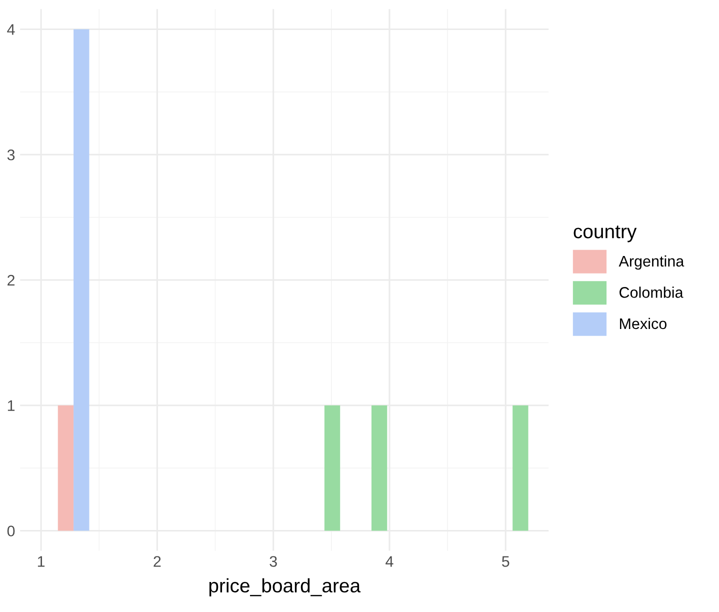  Describe the element at coordinates (652, 292) in the screenshot. I see `legend-label: Colombia` at that location.